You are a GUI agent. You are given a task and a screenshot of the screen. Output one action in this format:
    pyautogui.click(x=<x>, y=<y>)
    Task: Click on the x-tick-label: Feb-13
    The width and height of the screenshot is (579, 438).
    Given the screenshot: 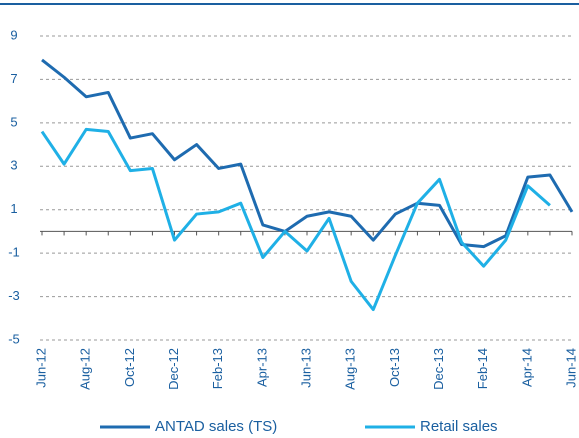 What is the action you would take?
    pyautogui.click(x=217, y=368)
    